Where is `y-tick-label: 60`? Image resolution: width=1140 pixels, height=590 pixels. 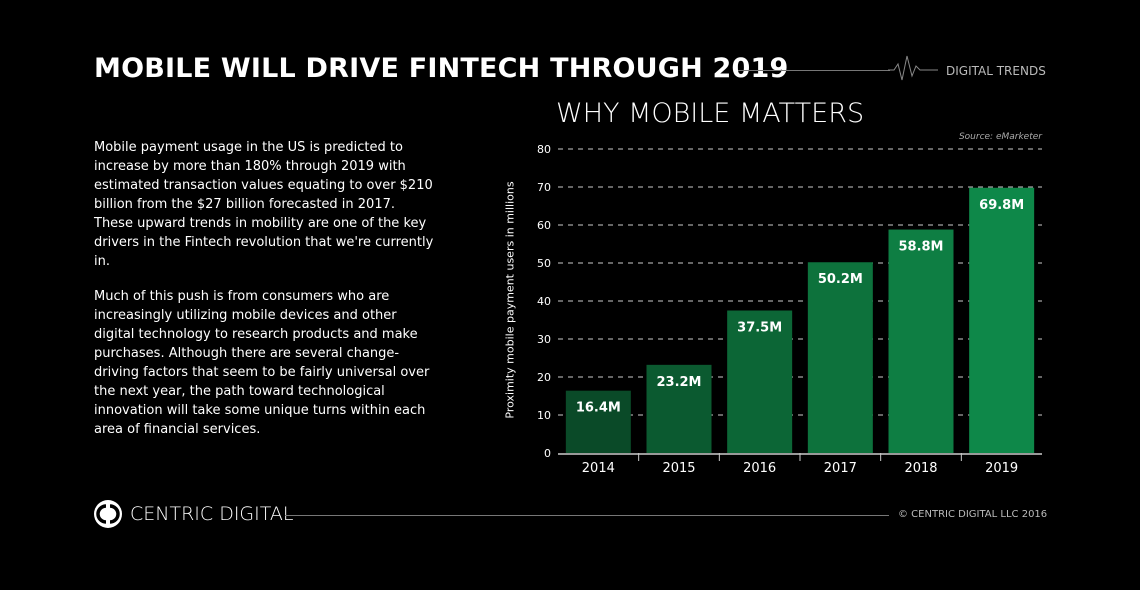
y-tick-label: 60 is located at coordinates (544, 225).